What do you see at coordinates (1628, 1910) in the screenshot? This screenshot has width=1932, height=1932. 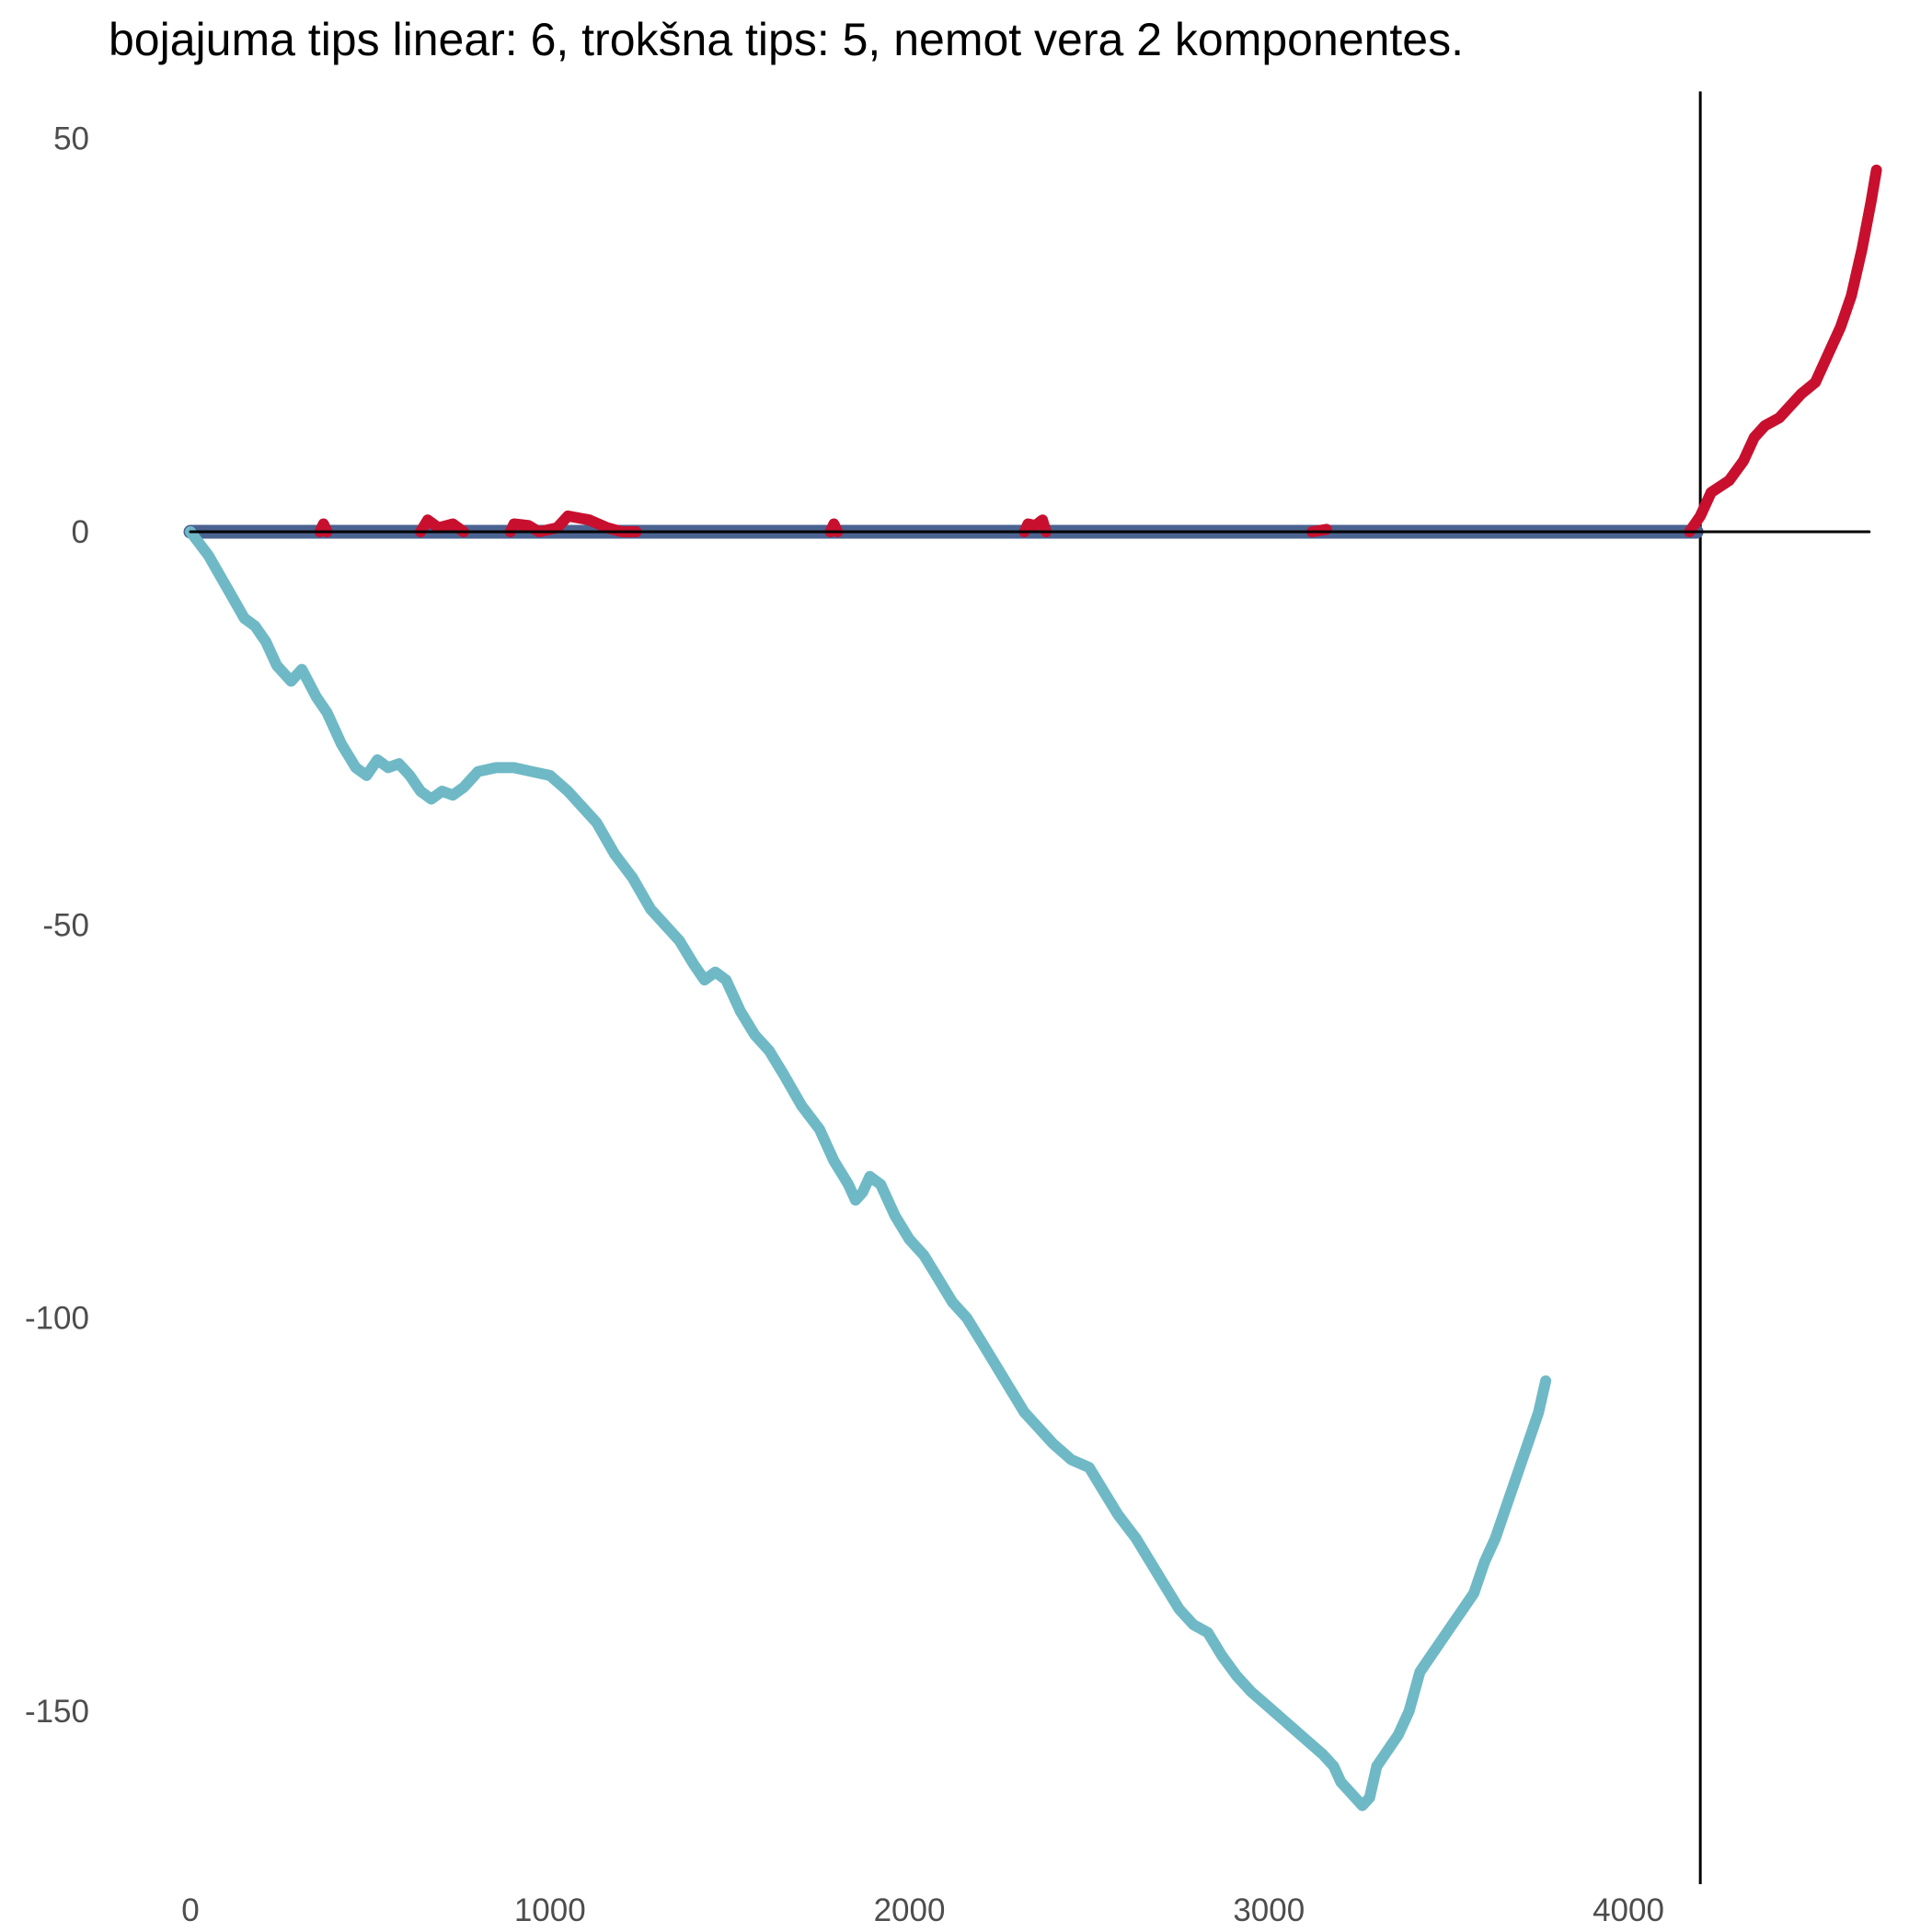 I see `x-tick-label: 4000` at bounding box center [1628, 1910].